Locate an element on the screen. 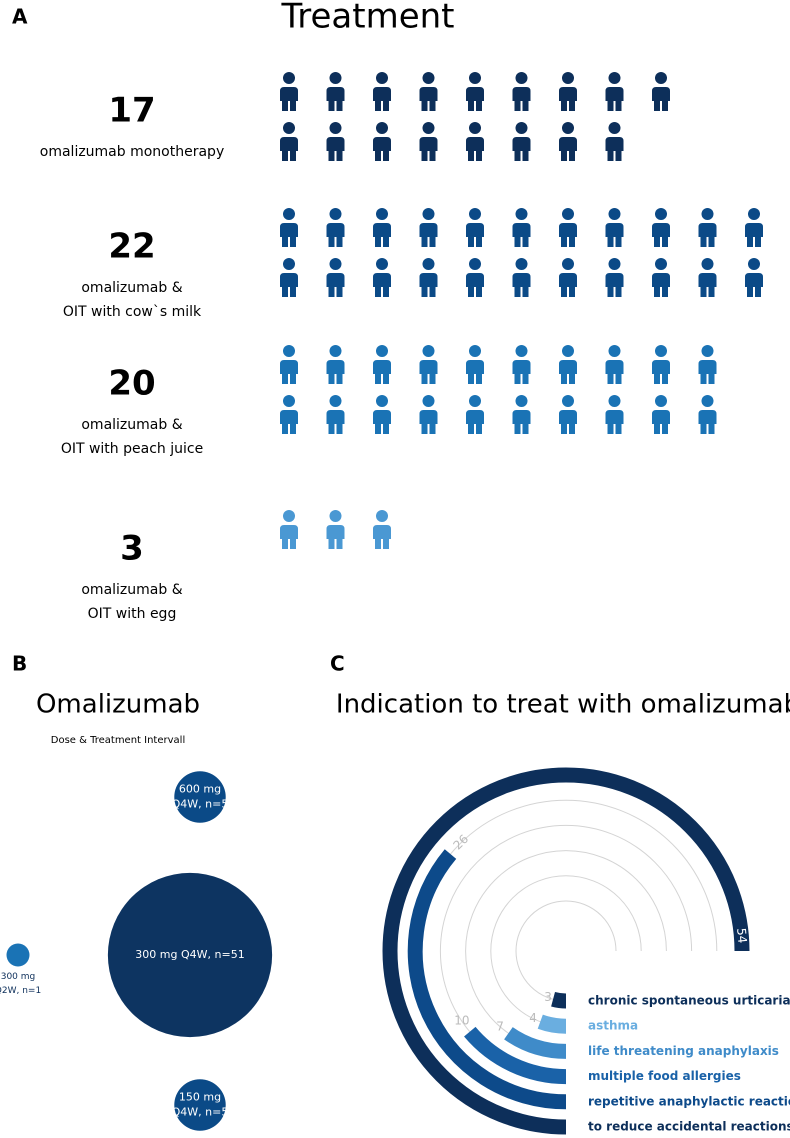 The height and width of the screenshot is (1138, 790). count-label: 20 is located at coordinates (131, 384).